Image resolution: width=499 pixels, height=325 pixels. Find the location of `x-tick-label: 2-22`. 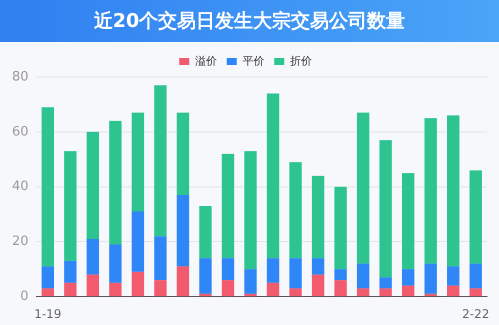

x-tick-label: 2-22 is located at coordinates (476, 313).